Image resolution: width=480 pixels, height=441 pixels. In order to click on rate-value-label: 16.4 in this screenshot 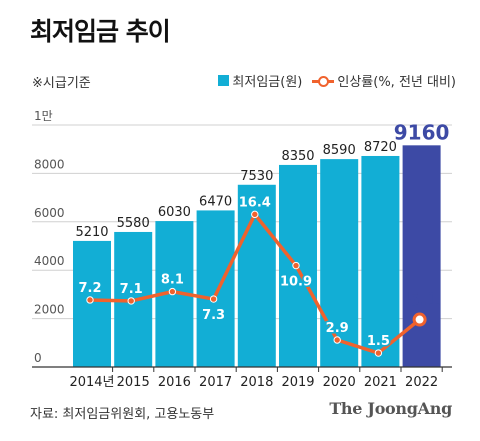, I will do `click(255, 202)`.